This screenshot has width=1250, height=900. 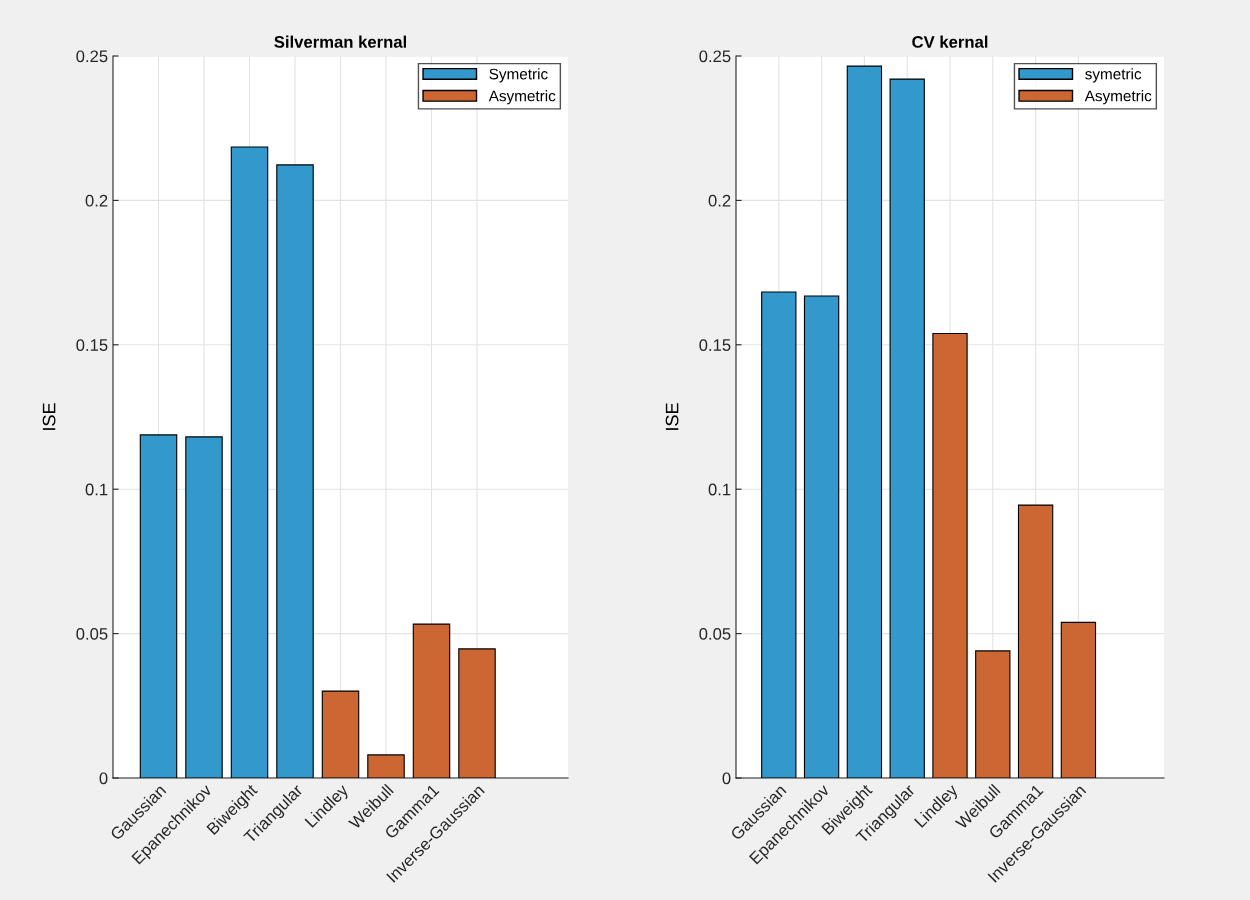 What do you see at coordinates (340, 41) in the screenshot?
I see `chart-title: Silverman kernal` at bounding box center [340, 41].